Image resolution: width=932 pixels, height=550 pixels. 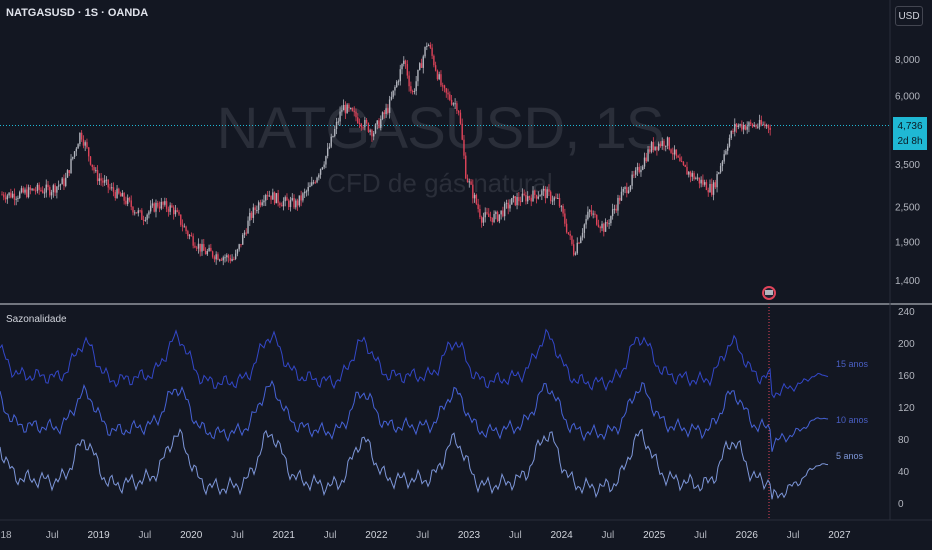 What do you see at coordinates (904, 472) in the screenshot?
I see `seasonality-tick-label: 40` at bounding box center [904, 472].